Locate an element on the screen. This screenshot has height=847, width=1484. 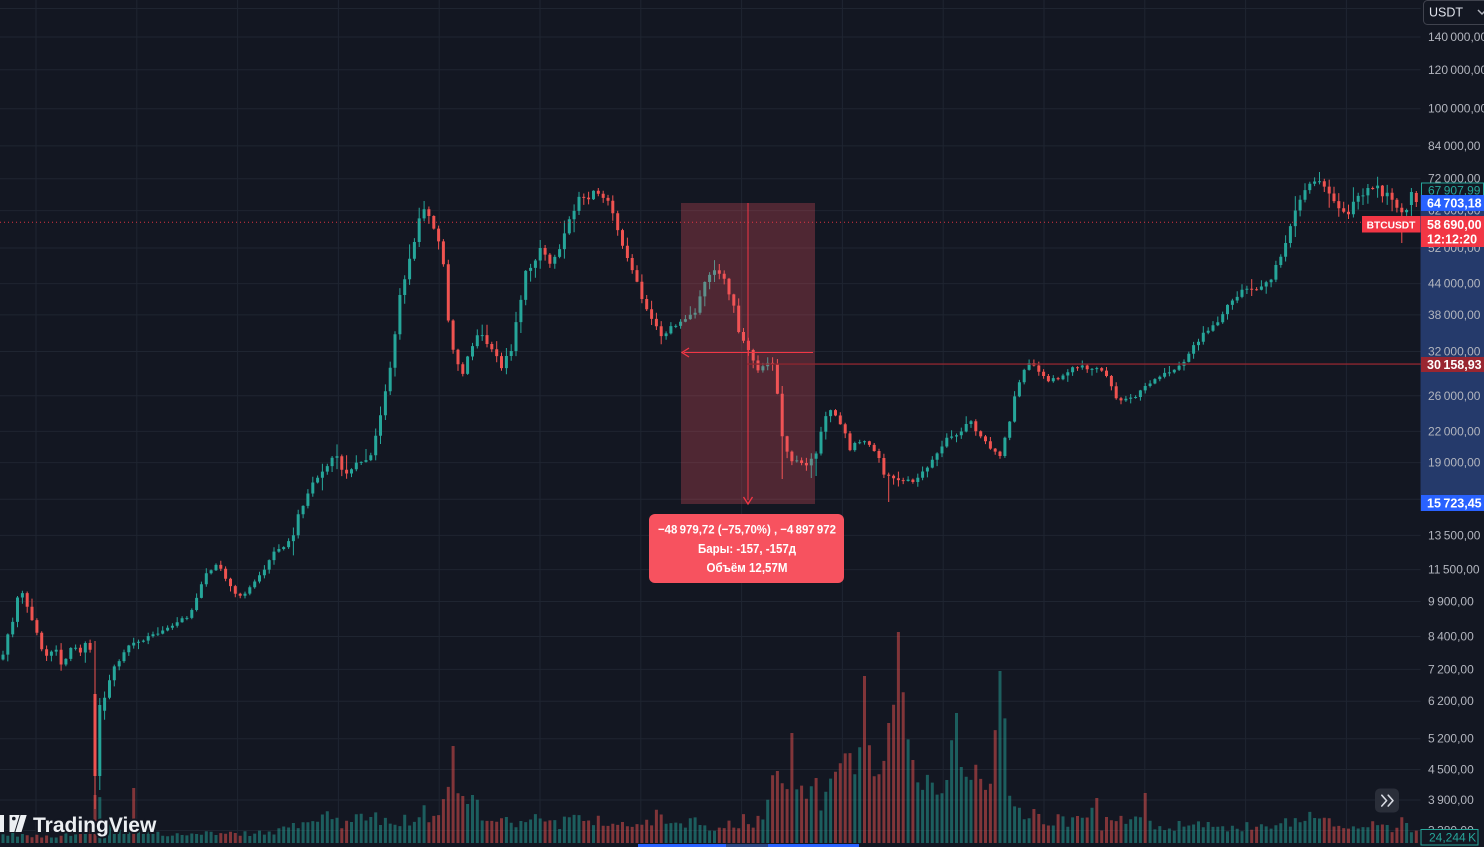
svg-text: Бары: -157, -157д is located at coordinates (747, 549).